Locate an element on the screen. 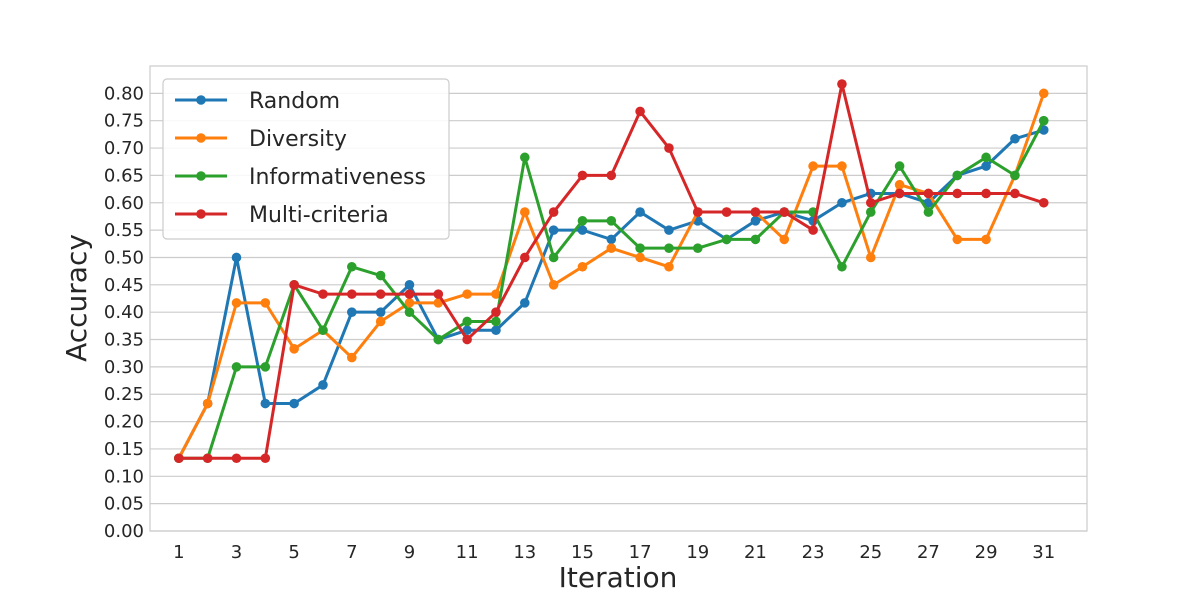 This screenshot has width=1193, height=594. x-tick-label: 5 is located at coordinates (293, 552).